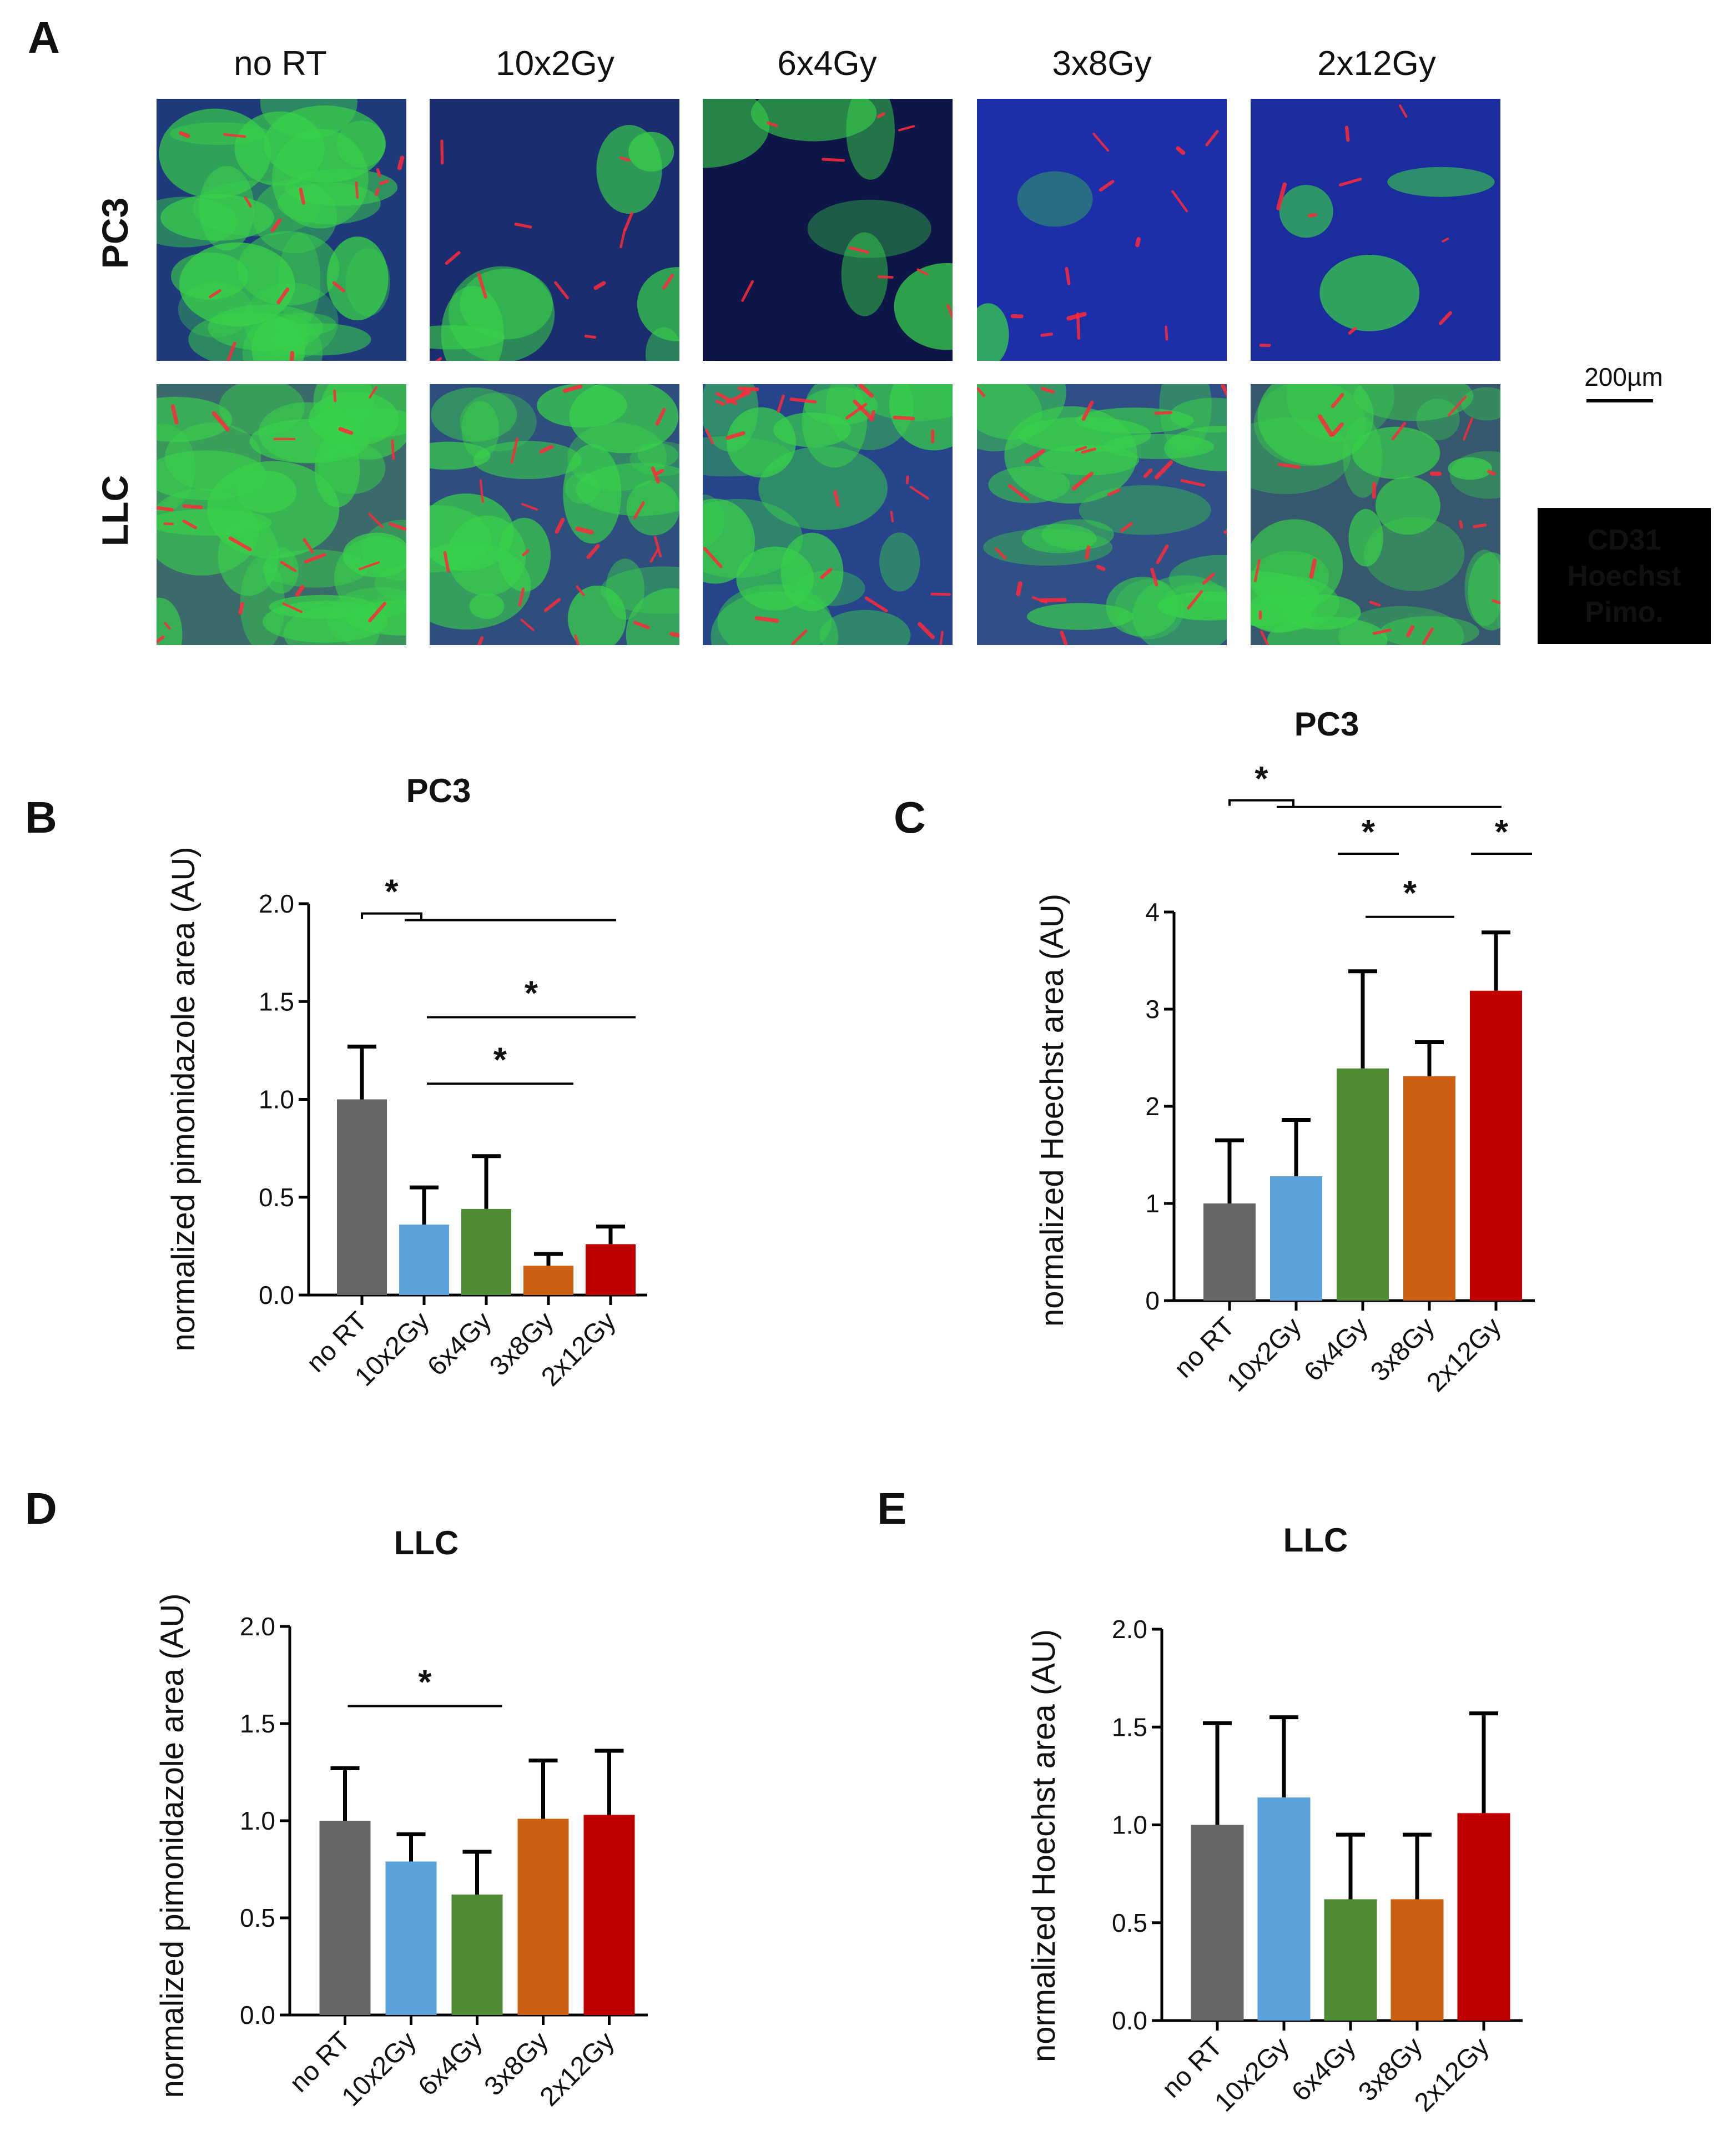 The width and height of the screenshot is (1728, 2156). I want to click on bar-2x12gy, so click(1483, 1917).